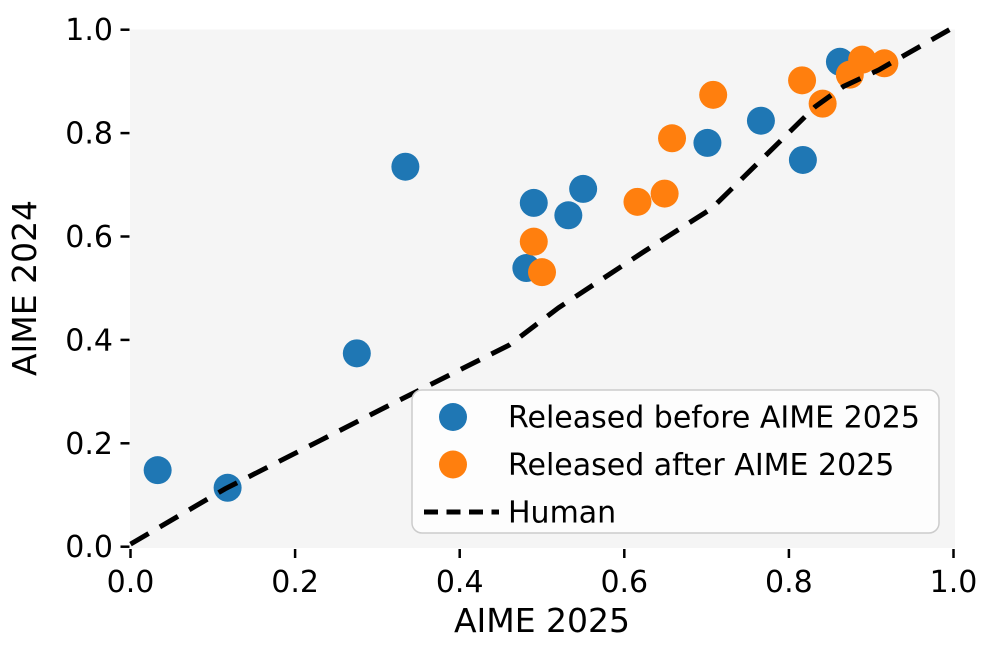 This screenshot has height=659, width=996. Describe the element at coordinates (89, 30) in the screenshot. I see `y-tick-label: 1.0` at that location.